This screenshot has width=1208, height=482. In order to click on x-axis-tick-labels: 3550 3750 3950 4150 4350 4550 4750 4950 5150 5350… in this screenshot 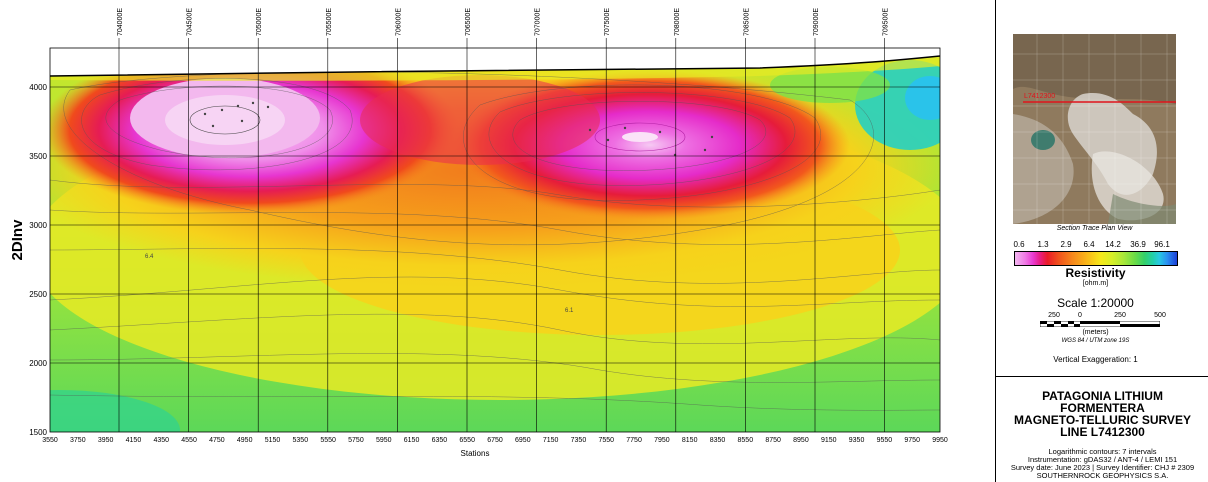, I will do `click(495, 440)`.